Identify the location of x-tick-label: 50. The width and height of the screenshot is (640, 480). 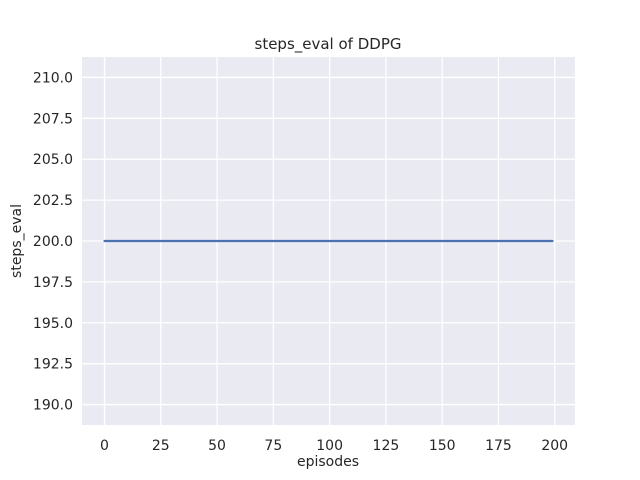
(217, 446).